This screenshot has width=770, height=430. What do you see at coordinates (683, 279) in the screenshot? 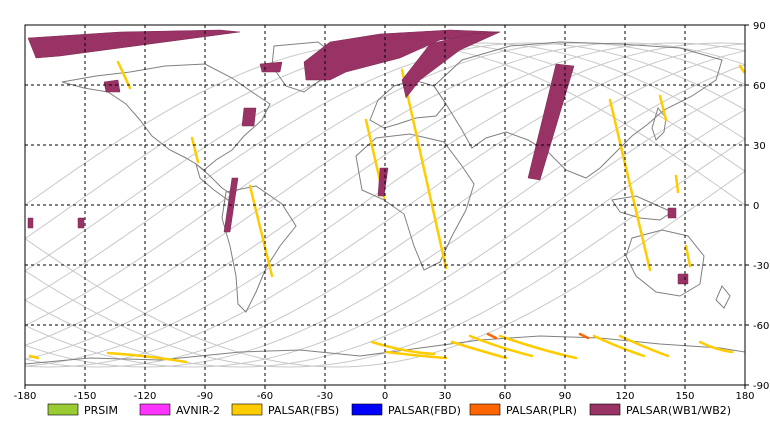
I see `wb-swath-australia-east` at bounding box center [683, 279].